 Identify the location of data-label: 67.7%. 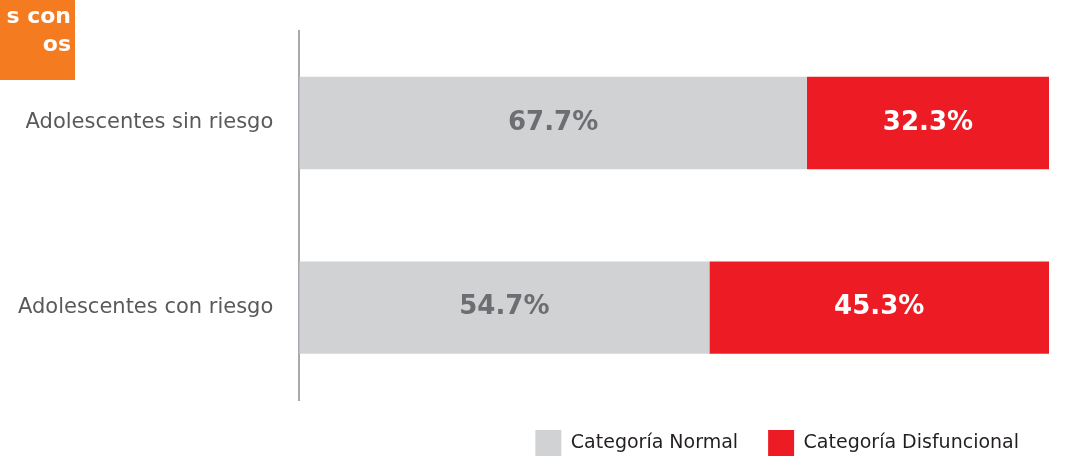
(553, 120).